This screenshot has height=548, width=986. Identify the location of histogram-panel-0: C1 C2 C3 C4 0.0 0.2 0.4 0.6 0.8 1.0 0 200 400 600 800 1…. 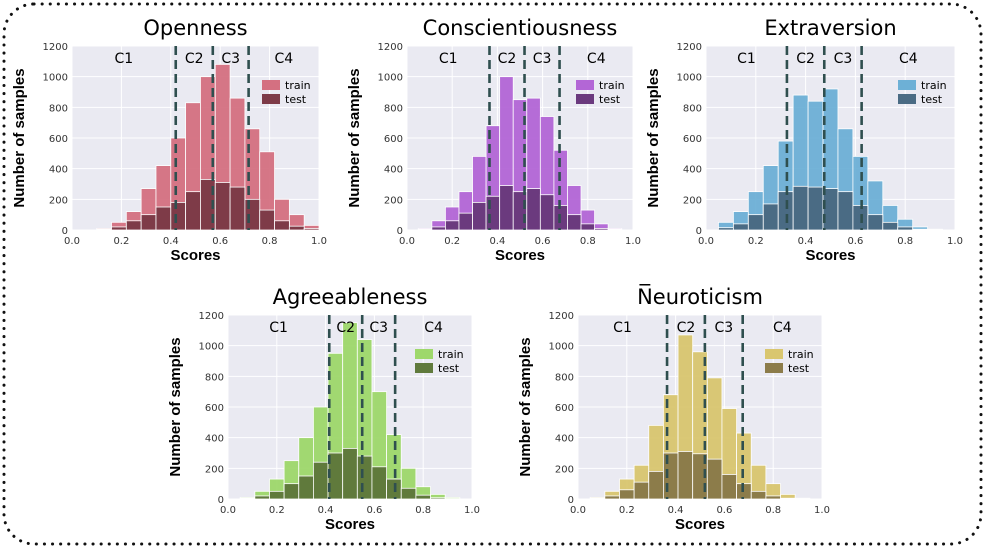
(169, 140).